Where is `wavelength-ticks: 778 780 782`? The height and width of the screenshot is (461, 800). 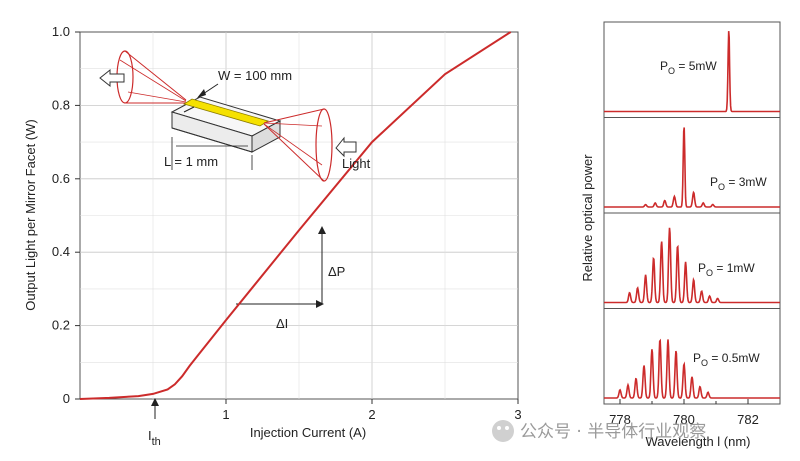 wavelength-ticks: 778 780 782 is located at coordinates (684, 413).